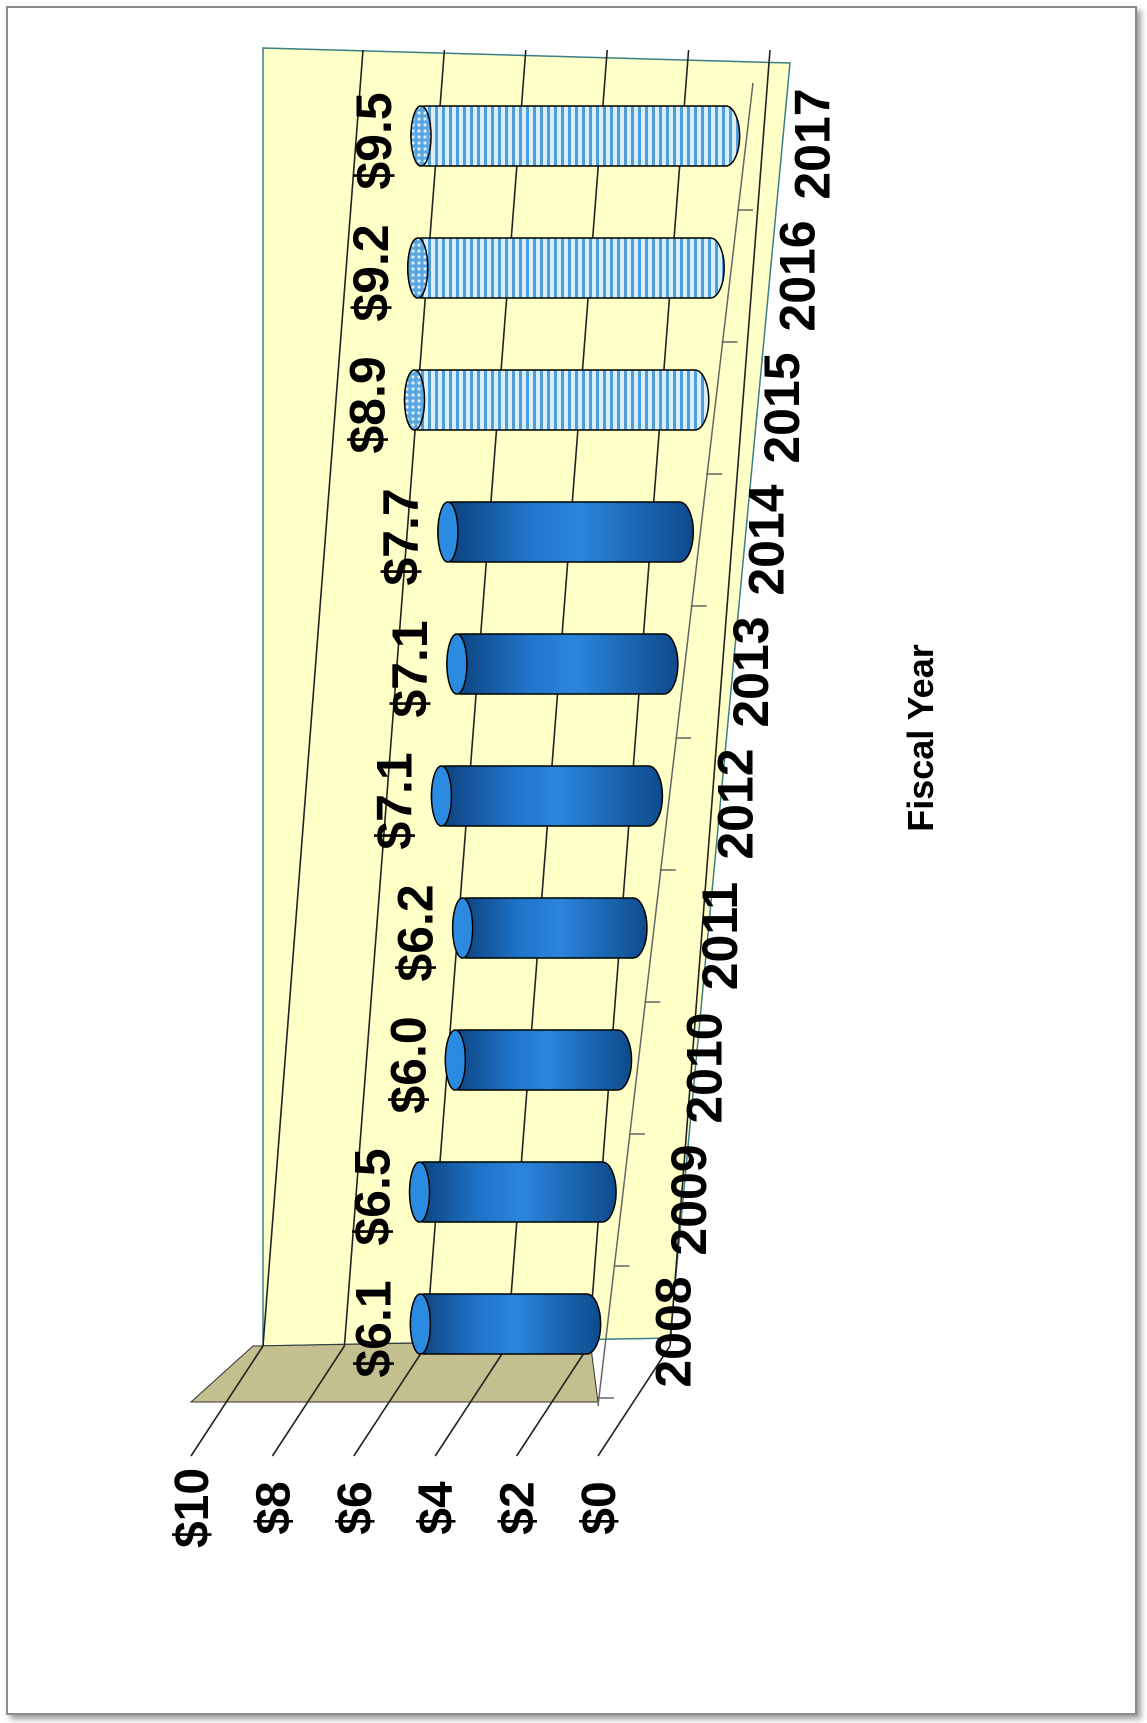 This screenshot has height=1723, width=1147. I want to click on x-tick-label: 2008, so click(674, 1331).